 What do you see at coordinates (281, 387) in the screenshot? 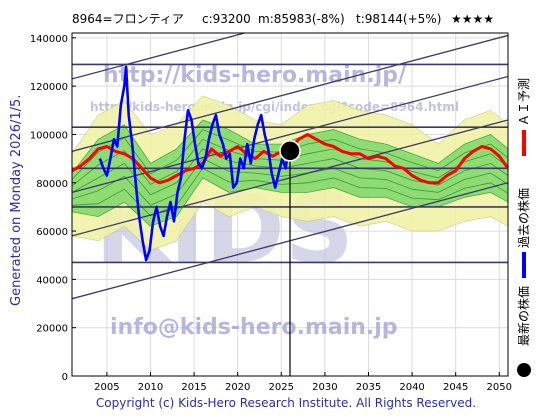
I see `x-tick-label: 2025` at bounding box center [281, 387].